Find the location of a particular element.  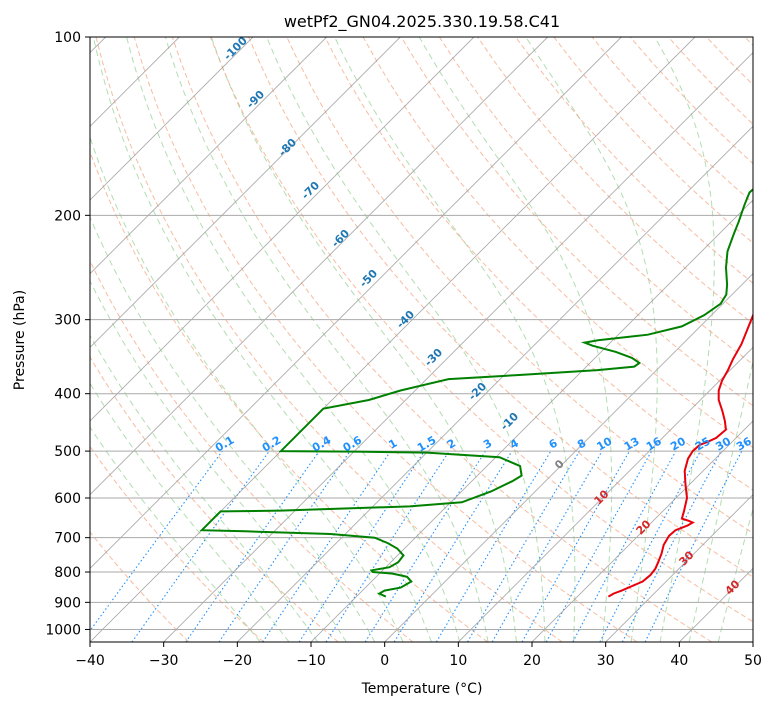

mixing-ratio-label: 3 is located at coordinates (487, 444).